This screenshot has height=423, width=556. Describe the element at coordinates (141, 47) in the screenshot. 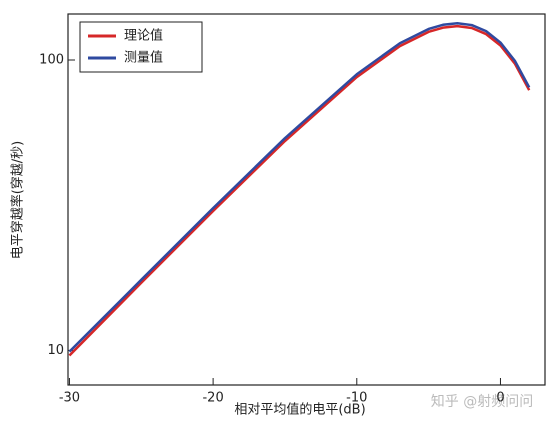

I see `legend-box` at that location.